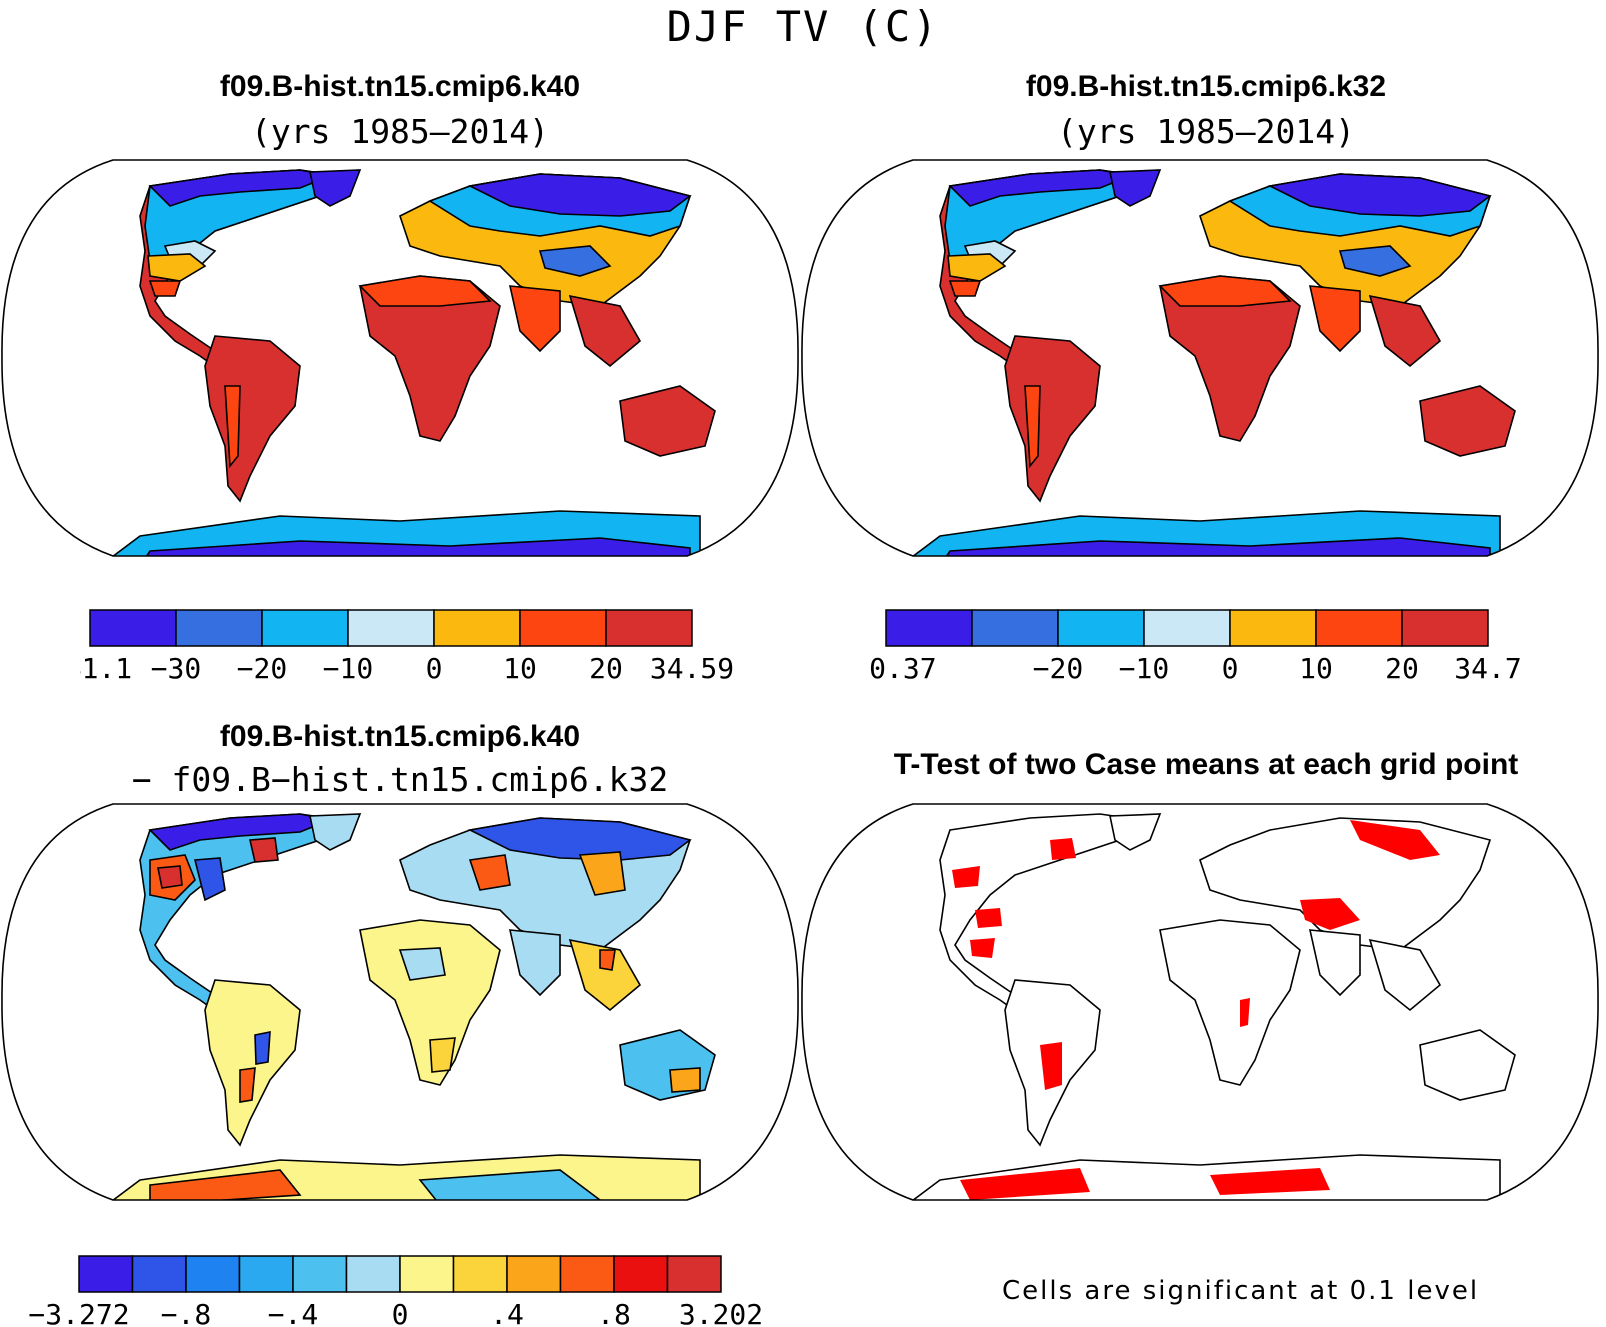 The height and width of the screenshot is (1327, 1606). What do you see at coordinates (400, 358) in the screenshot?
I see `map-k40` at bounding box center [400, 358].